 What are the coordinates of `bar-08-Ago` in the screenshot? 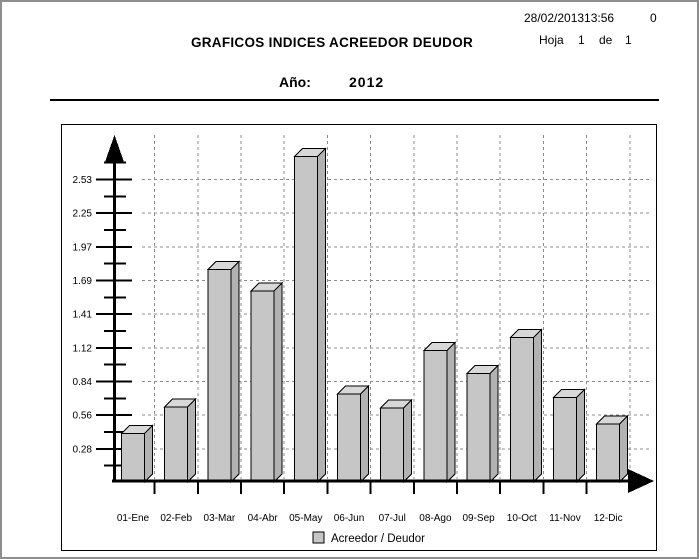 It's located at (435, 416).